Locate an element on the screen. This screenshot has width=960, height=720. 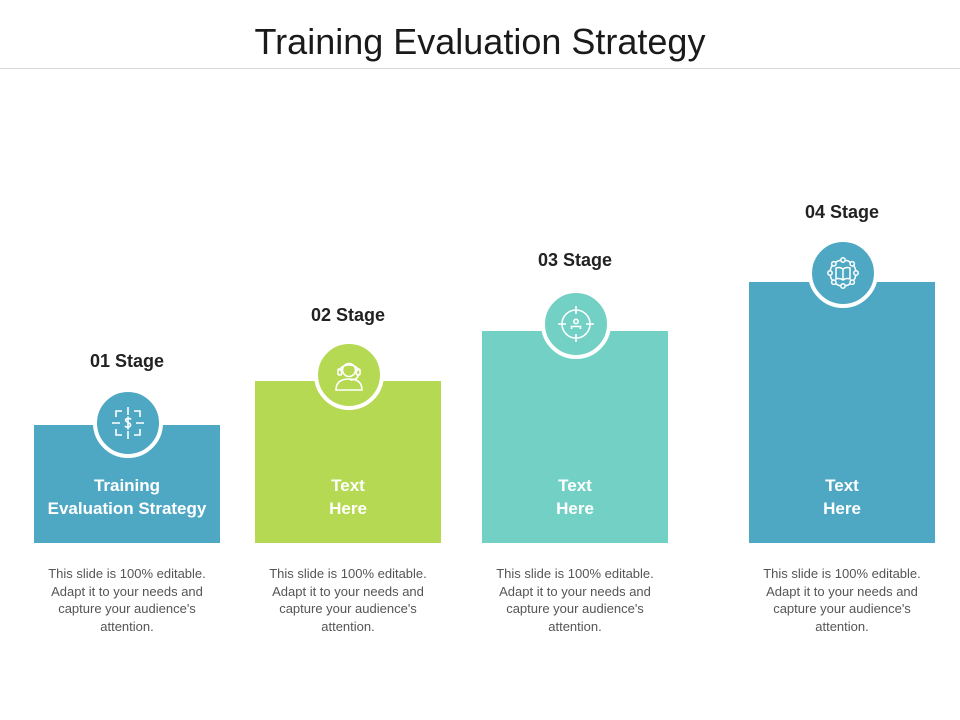
slide-title: Training Evaluation Strategy is located at coordinates (480, 41).